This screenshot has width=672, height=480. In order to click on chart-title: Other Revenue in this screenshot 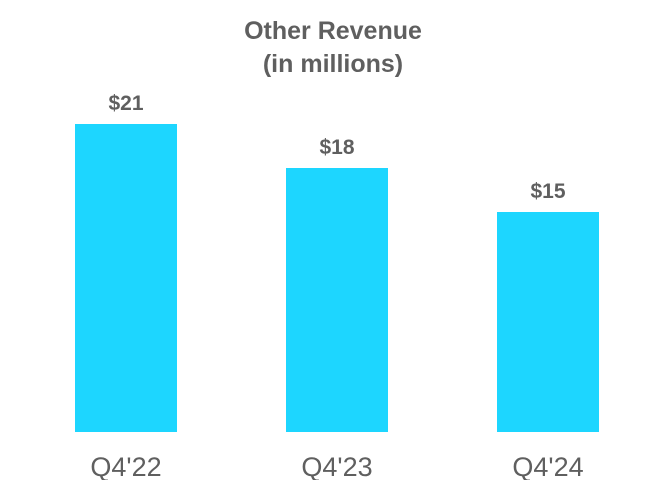, I will do `click(333, 31)`.